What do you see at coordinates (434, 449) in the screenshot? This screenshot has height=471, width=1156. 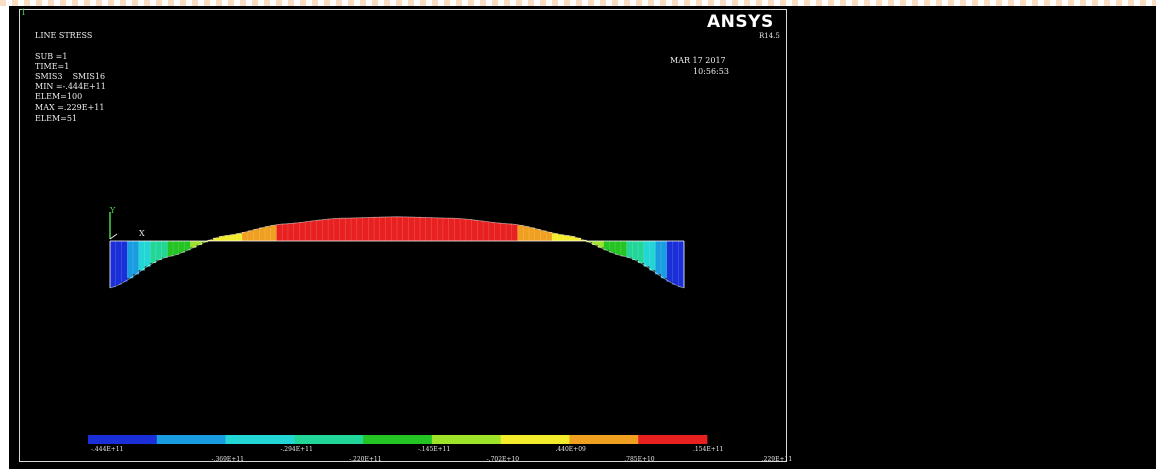 I see `legend-tick-label: -.145E+11` at bounding box center [434, 449].